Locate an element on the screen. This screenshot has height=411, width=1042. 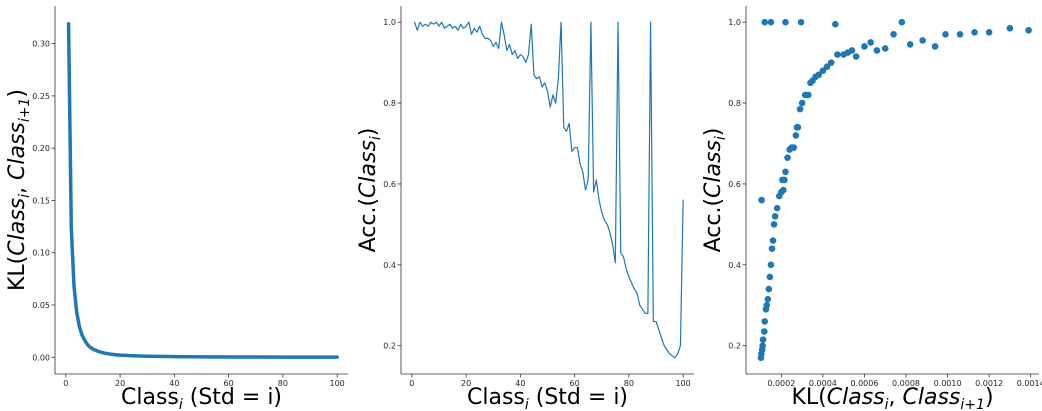
x-tick-label: 0.0006 is located at coordinates (864, 383).